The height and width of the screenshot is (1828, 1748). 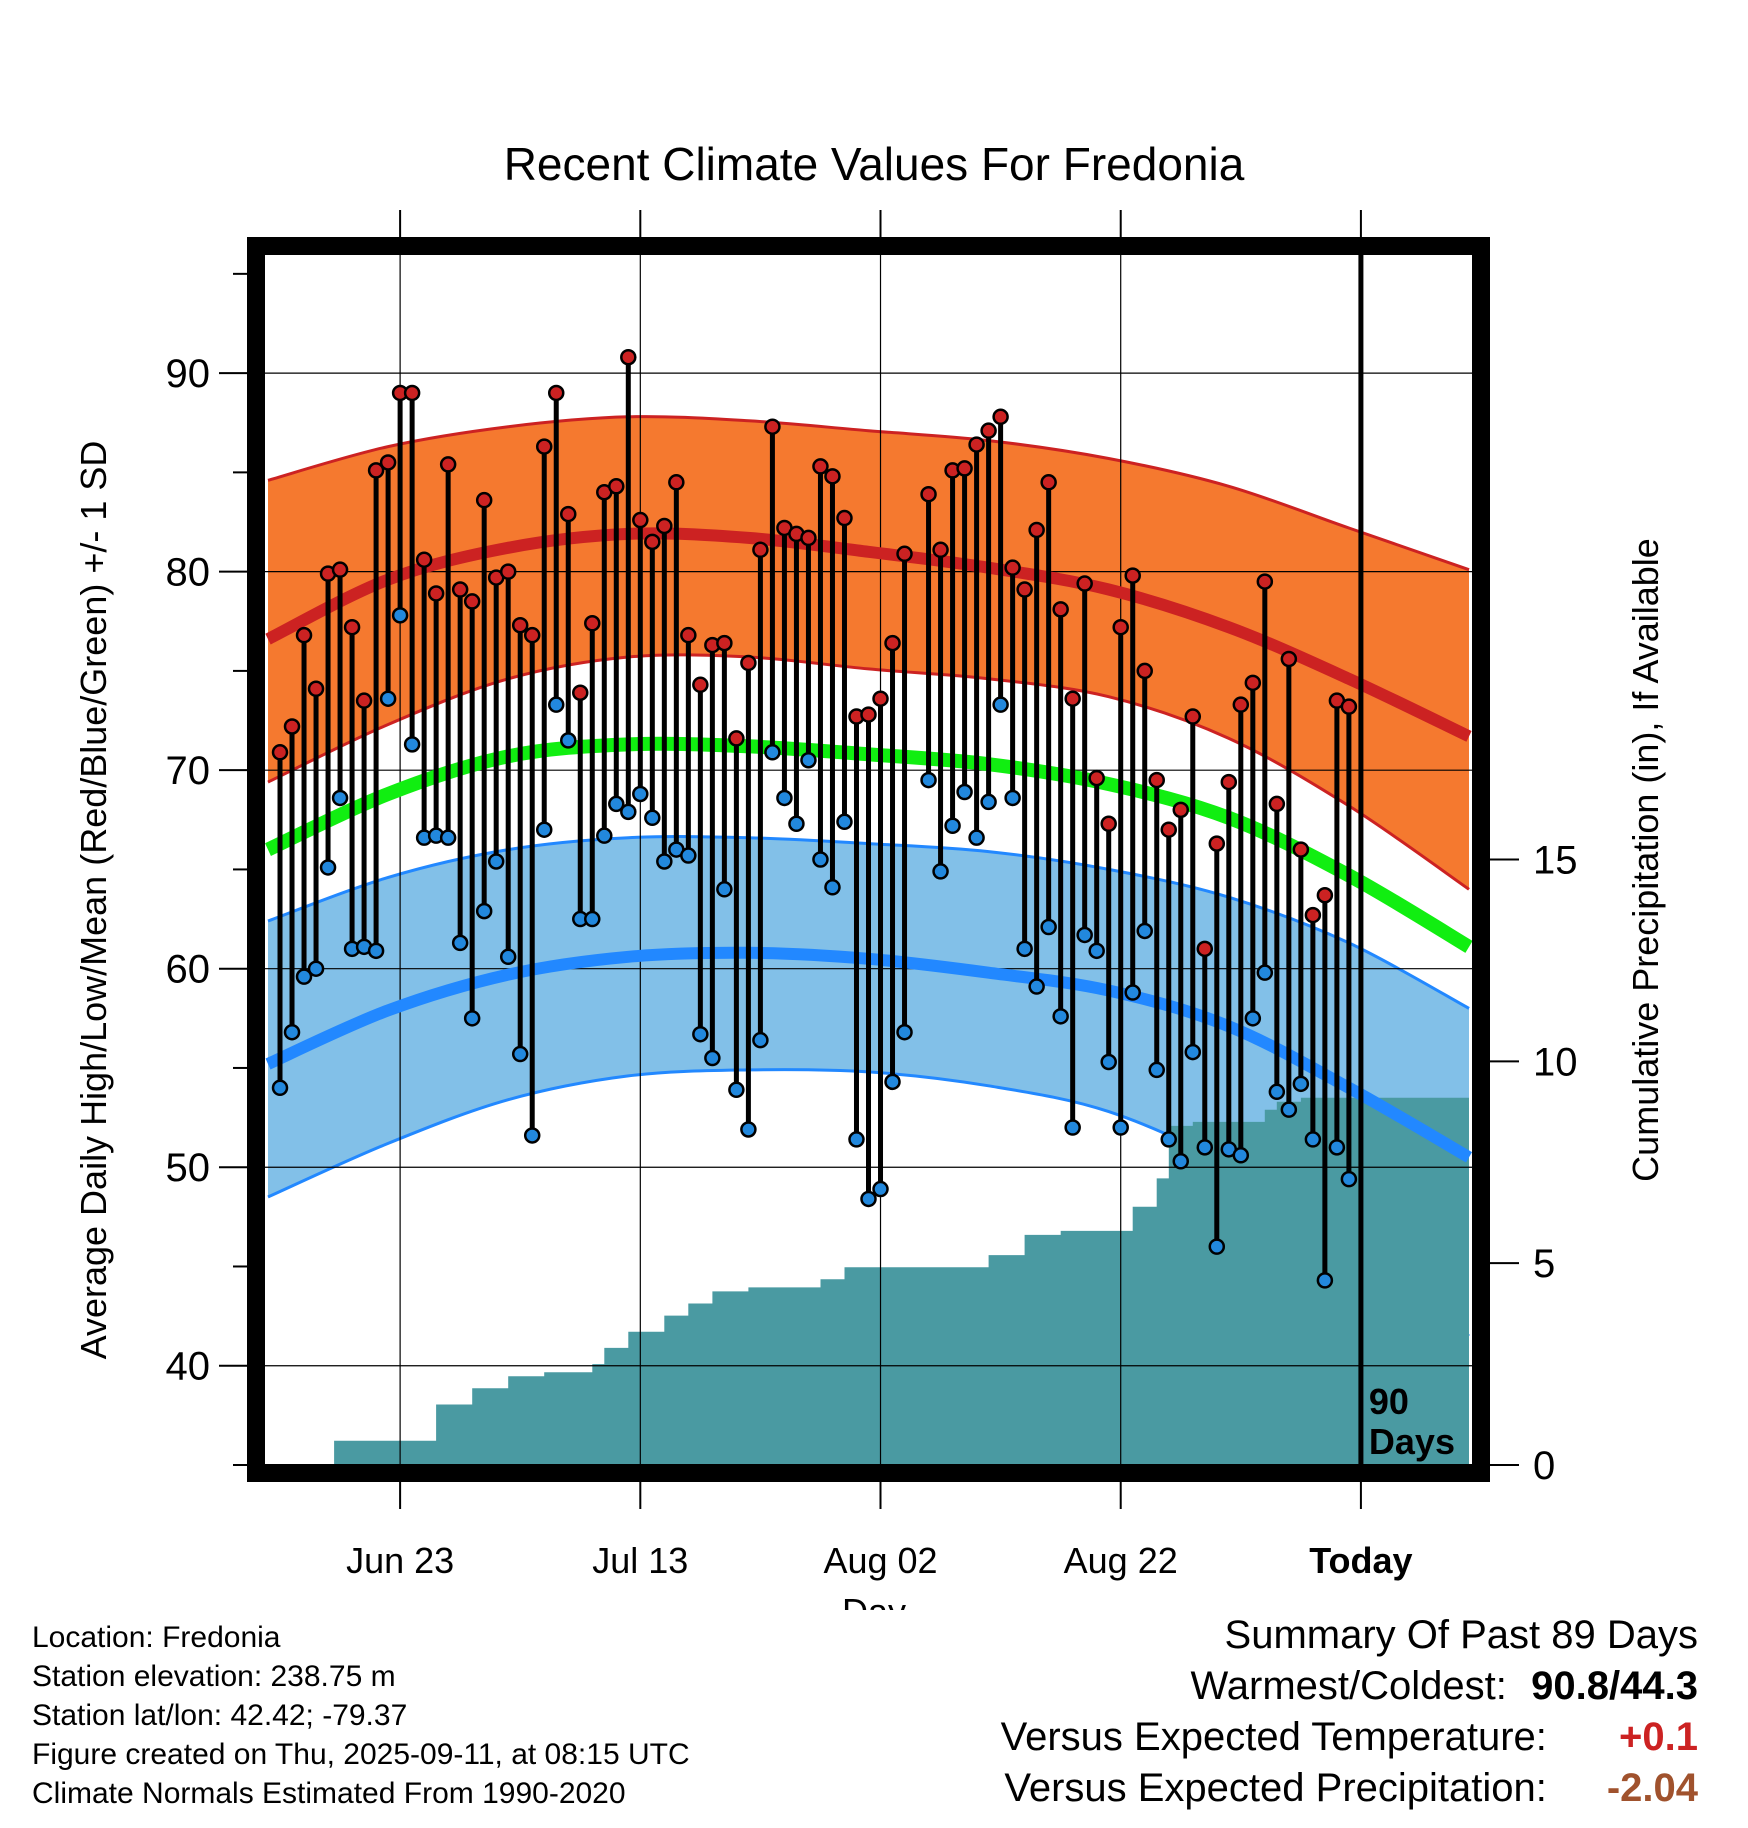 I want to click on precip-anomaly-label: Versus Expected Precipitation:, so click(x=1275, y=1788).